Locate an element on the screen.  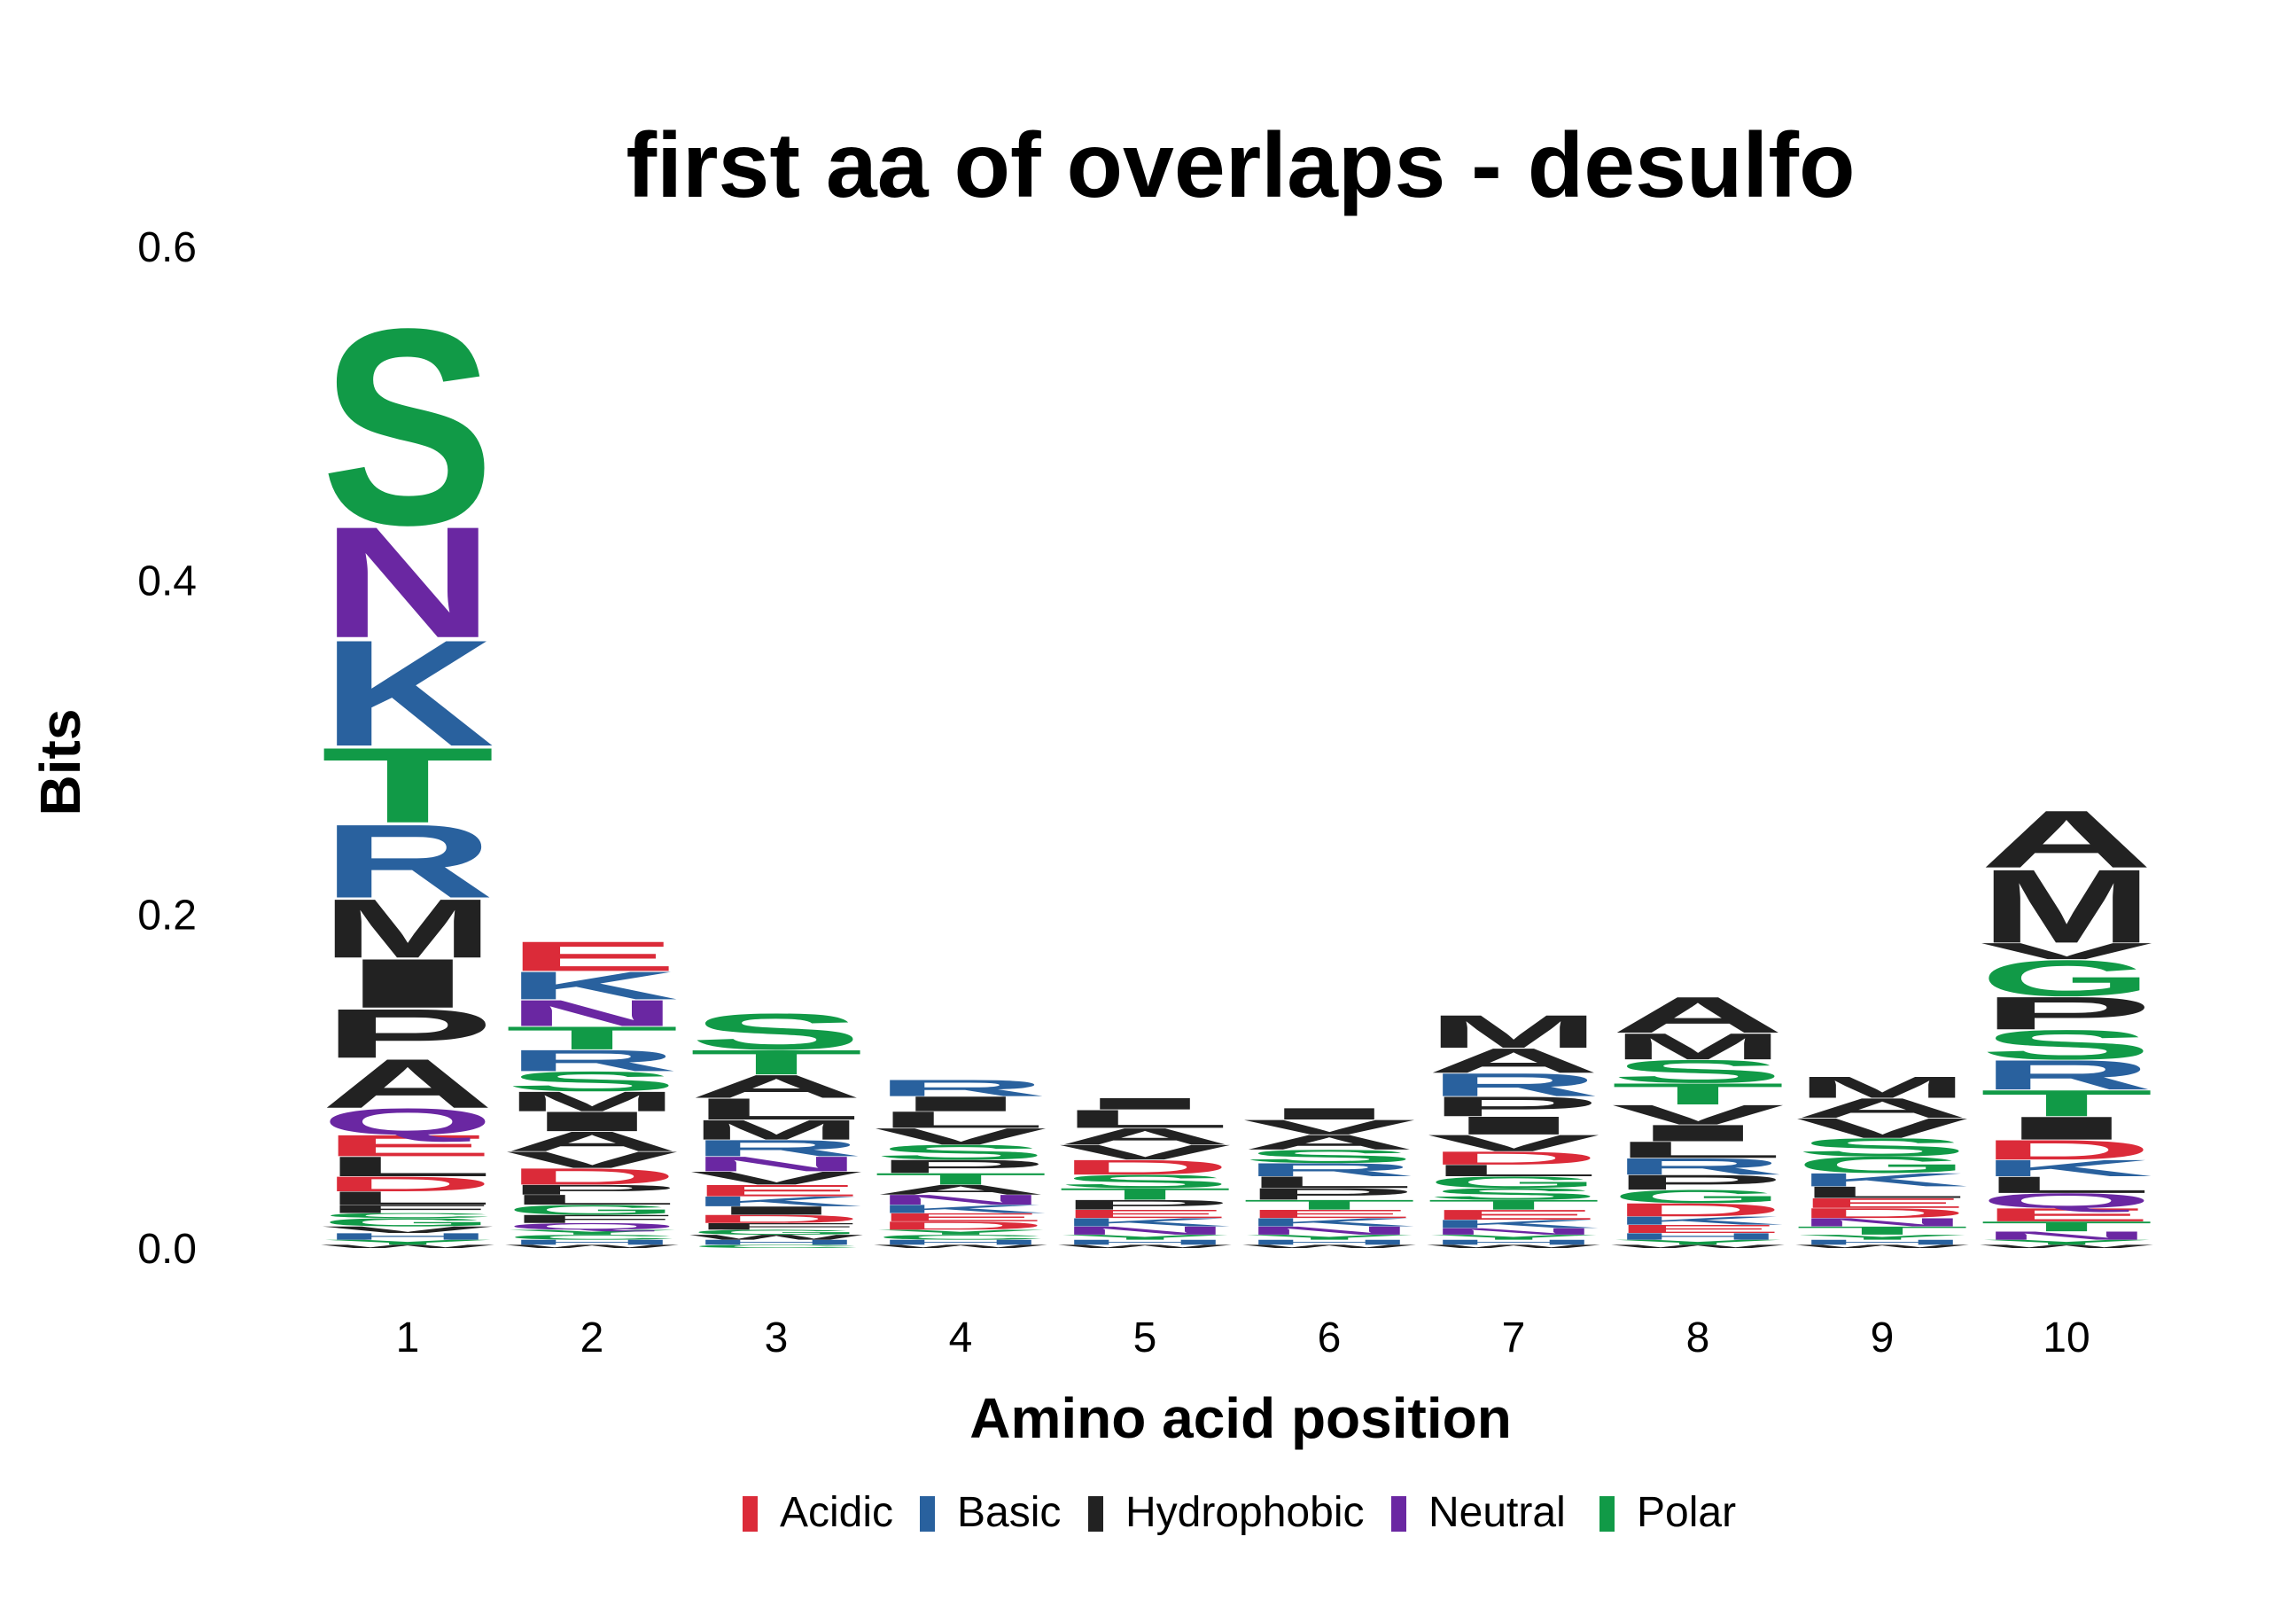
legend-label: Basic is located at coordinates (1009, 1512).